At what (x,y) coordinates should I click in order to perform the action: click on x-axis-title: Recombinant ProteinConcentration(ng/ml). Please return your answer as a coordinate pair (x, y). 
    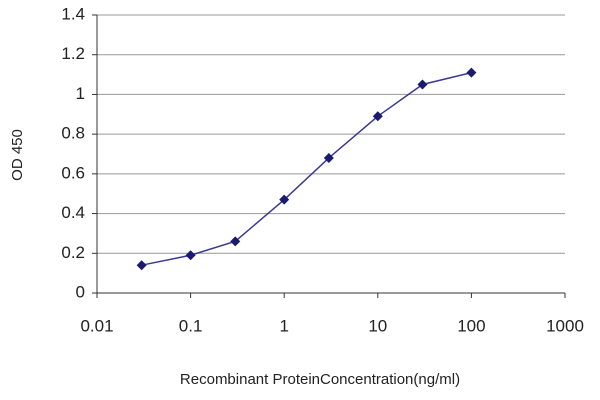
    Looking at the image, I should click on (320, 379).